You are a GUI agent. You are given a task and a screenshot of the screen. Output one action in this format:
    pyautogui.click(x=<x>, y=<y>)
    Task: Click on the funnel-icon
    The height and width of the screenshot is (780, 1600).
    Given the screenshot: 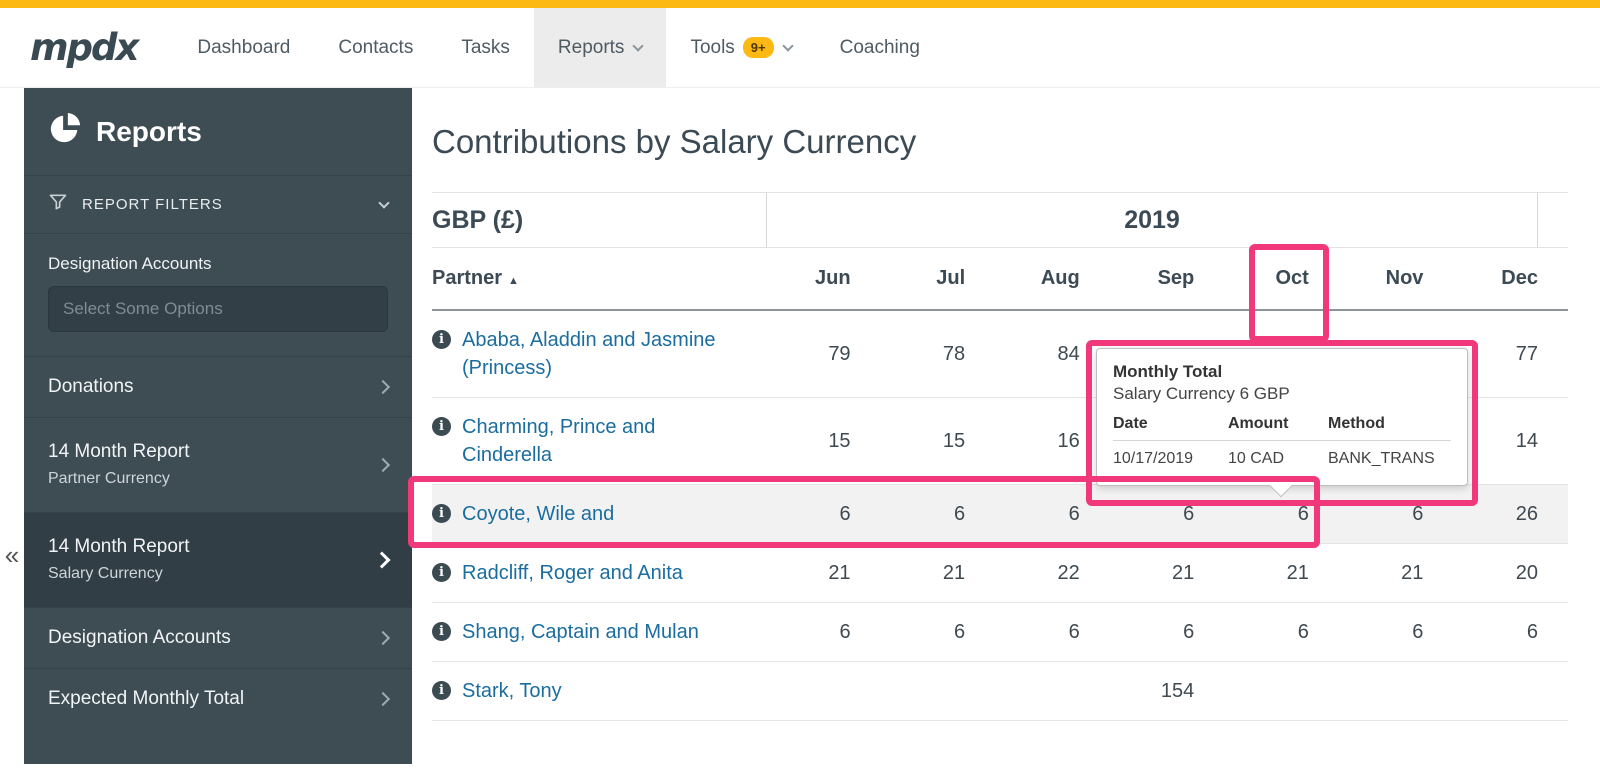 What is the action you would take?
    pyautogui.click(x=58, y=204)
    